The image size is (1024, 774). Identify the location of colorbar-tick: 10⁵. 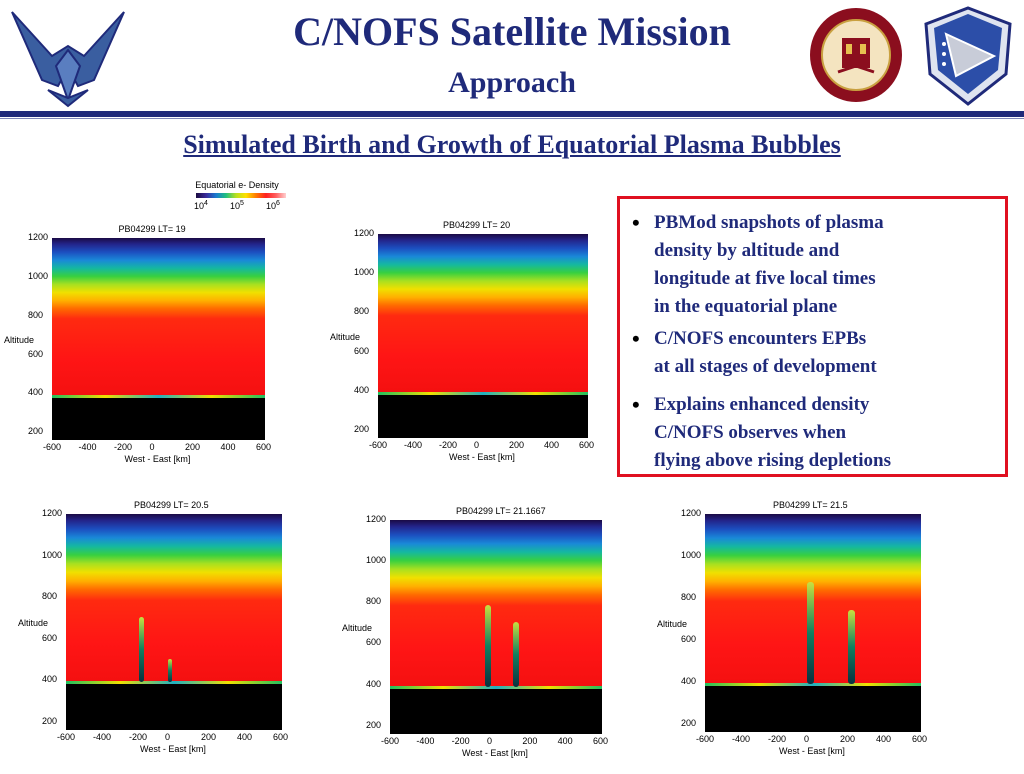
(237, 205).